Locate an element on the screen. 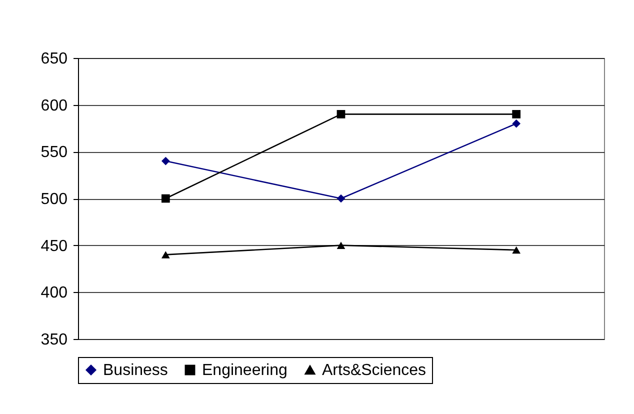  y-tick-label: 650 is located at coordinates (54, 59).